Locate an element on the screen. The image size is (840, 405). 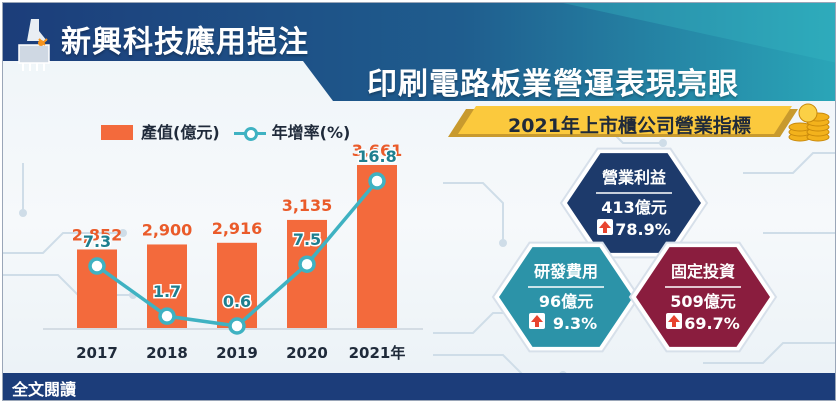
bar-value-label: 2,900 is located at coordinates (167, 229).